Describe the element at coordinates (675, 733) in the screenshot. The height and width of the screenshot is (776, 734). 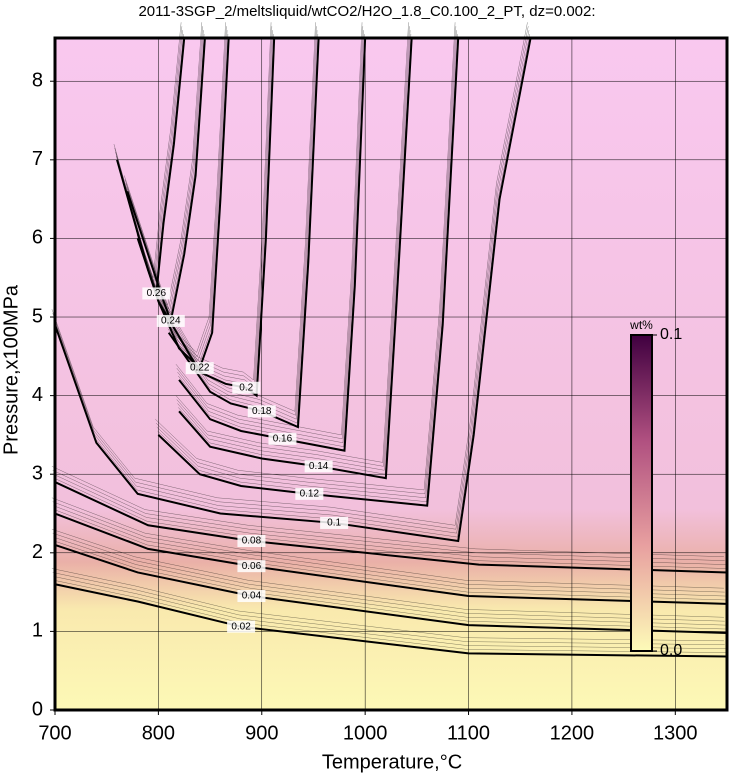
I see `x-tick-label: 1300` at that location.